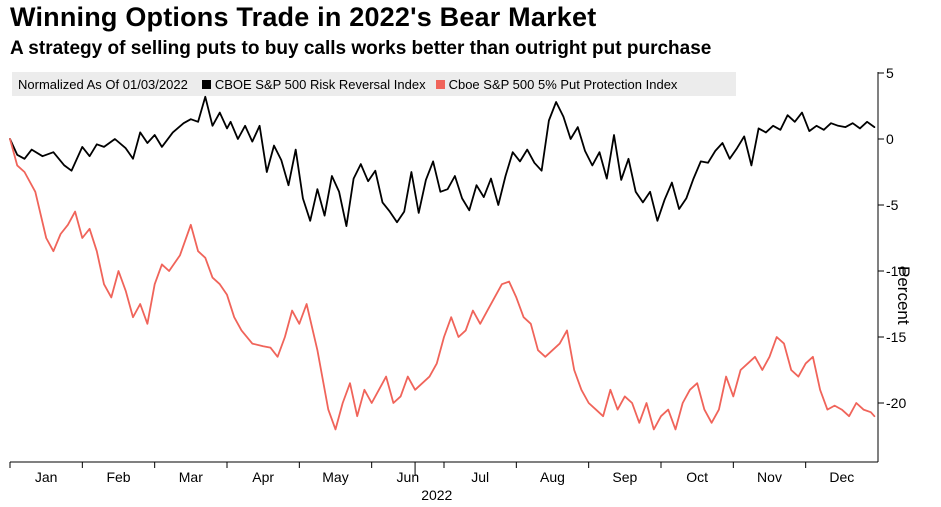 The height and width of the screenshot is (507, 941). I want to click on legend-swatch-put-protection, so click(440, 84).